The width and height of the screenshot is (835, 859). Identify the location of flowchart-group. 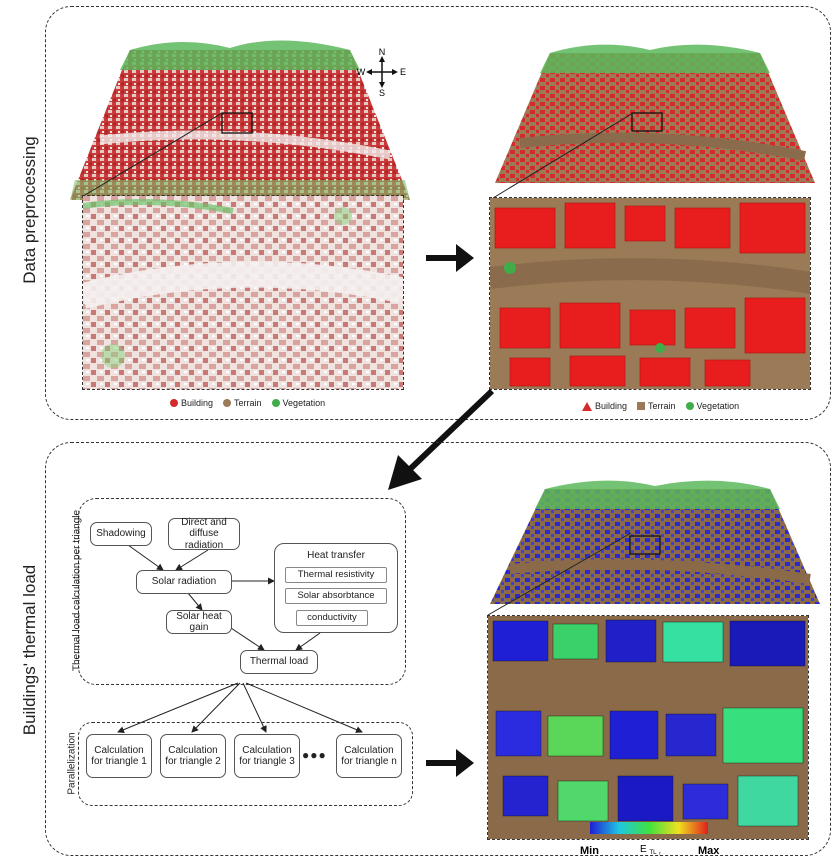
(242, 591).